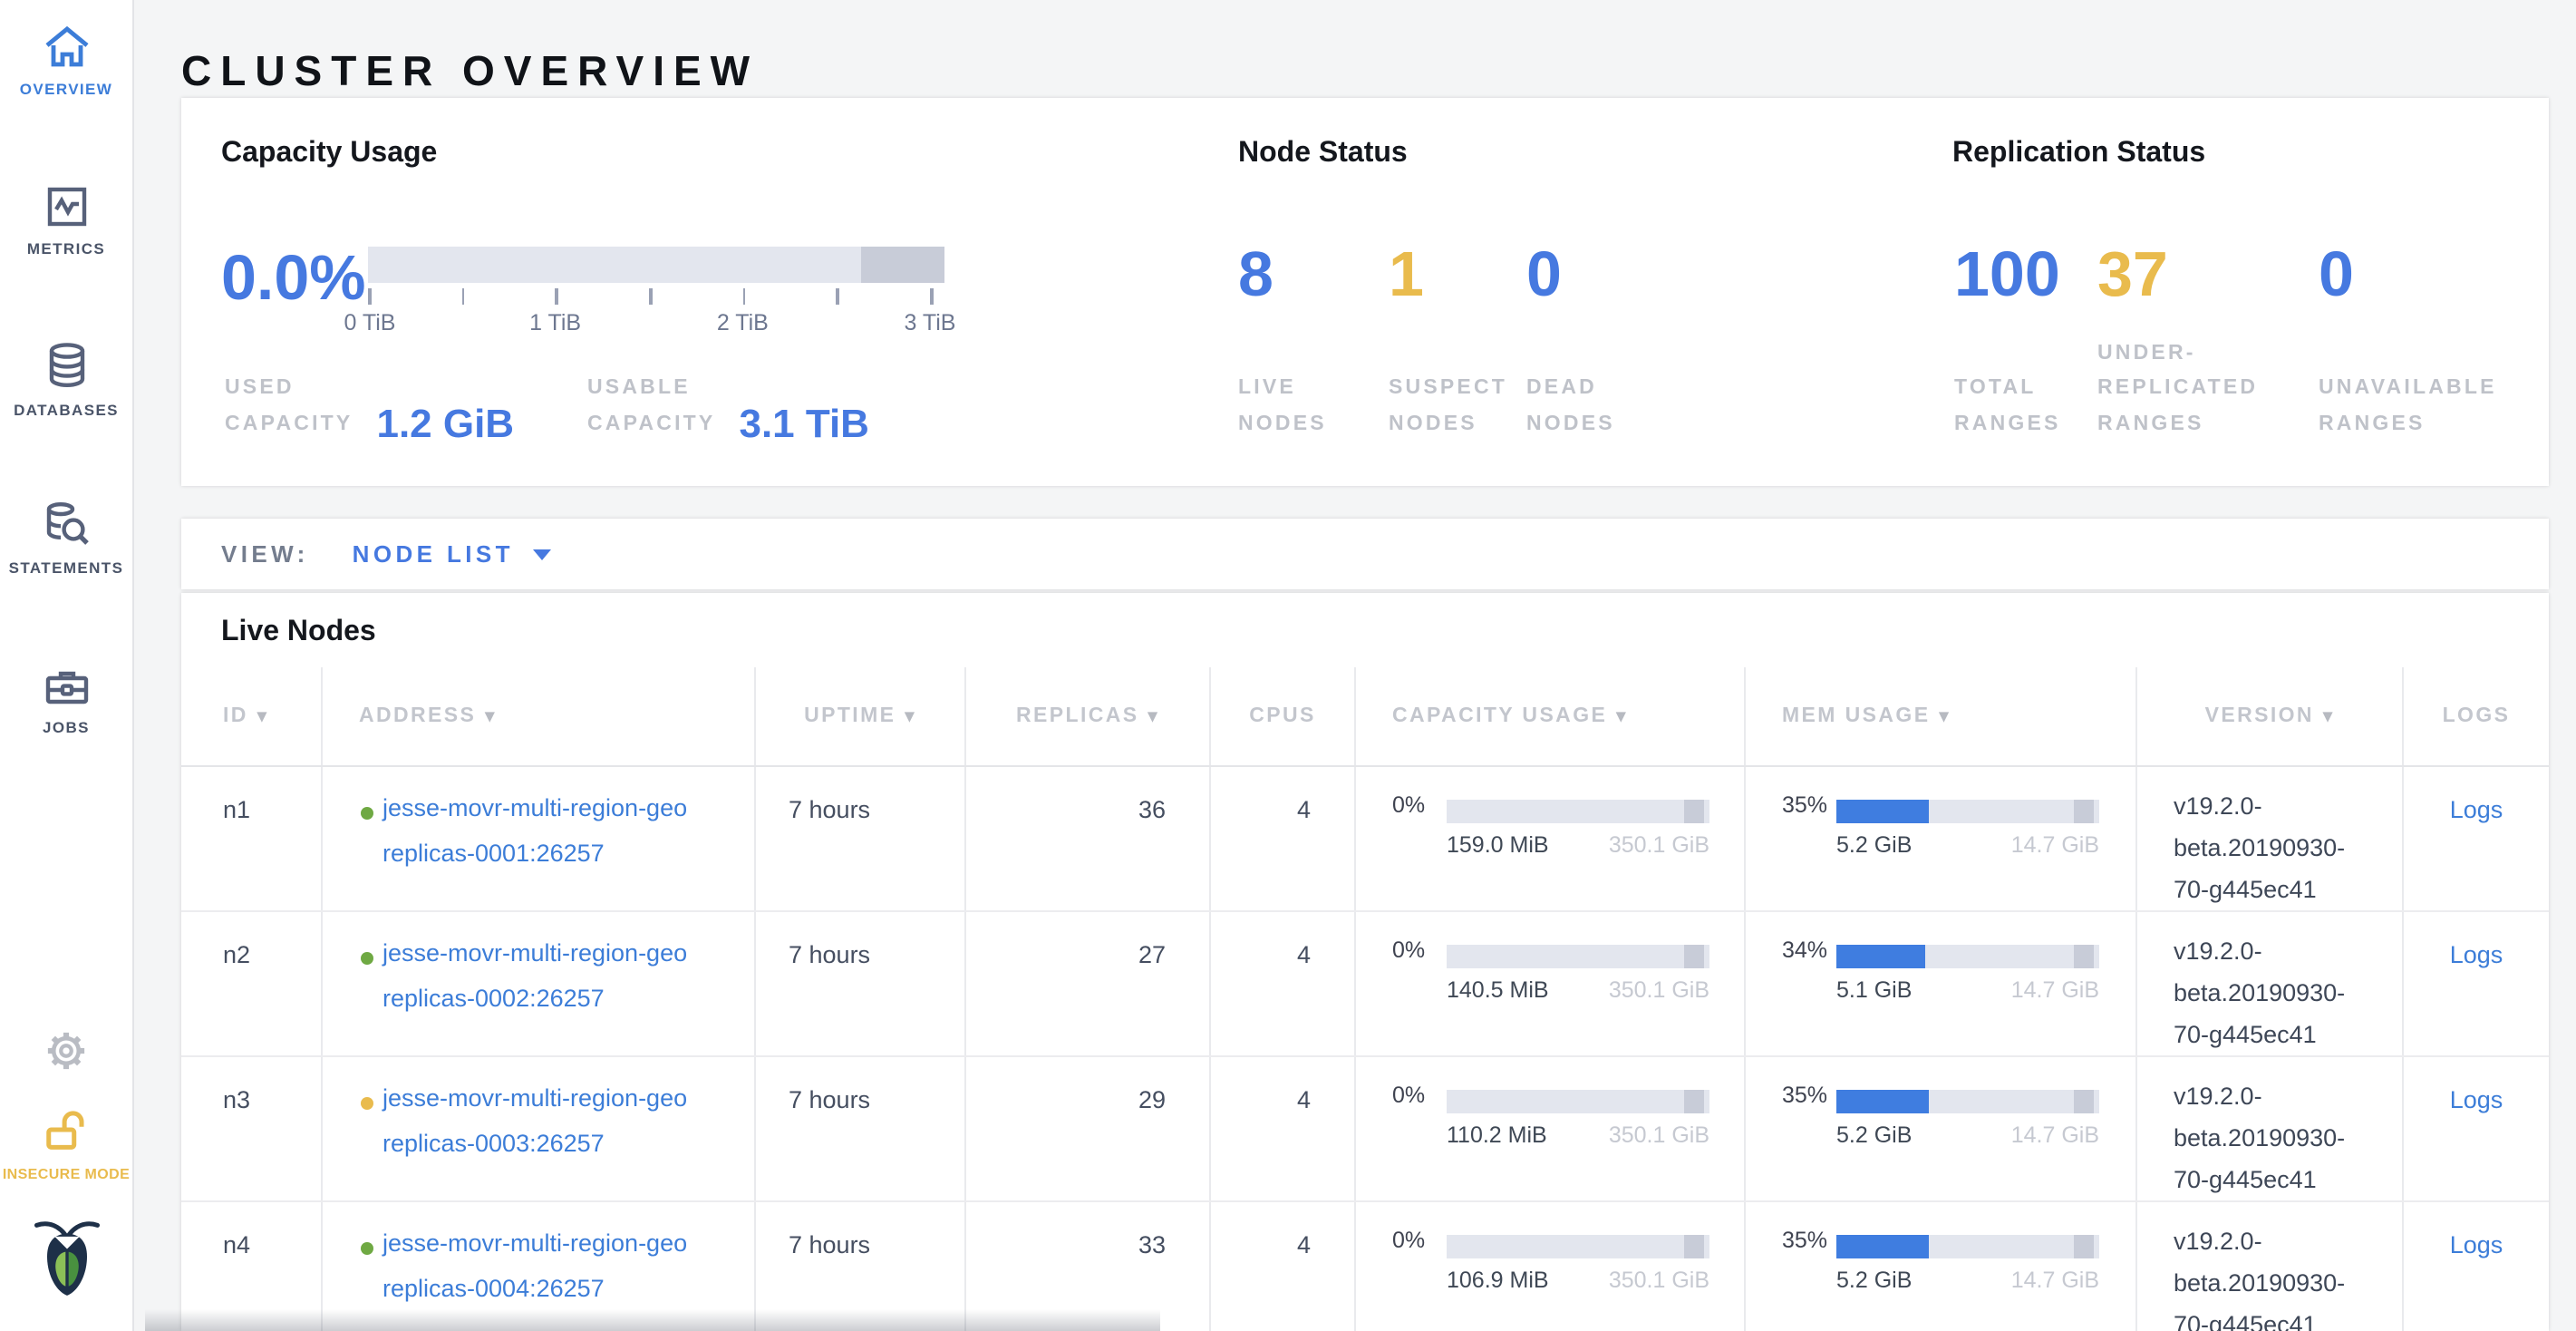 Image resolution: width=2576 pixels, height=1331 pixels. What do you see at coordinates (1551, 983) in the screenshot?
I see `node-capacity-cell: 0% 140.5 MiB 350.1 GiB` at bounding box center [1551, 983].